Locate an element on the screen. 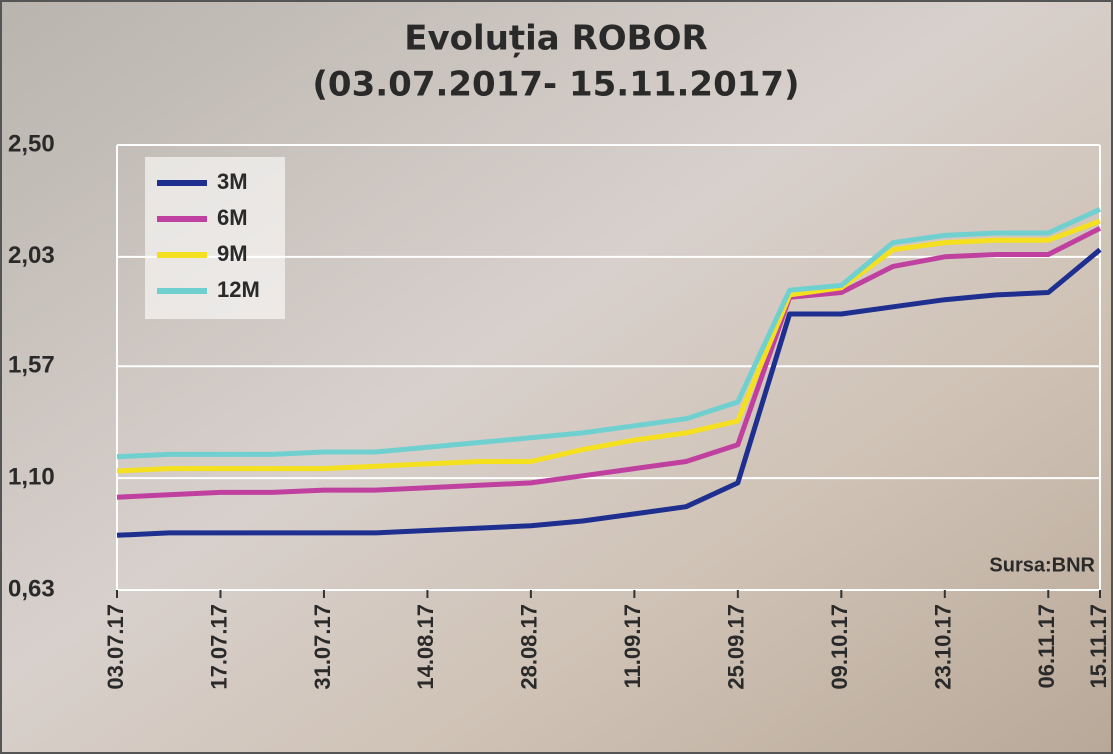  x-tick-label: 17.07.17 is located at coordinates (218, 647).